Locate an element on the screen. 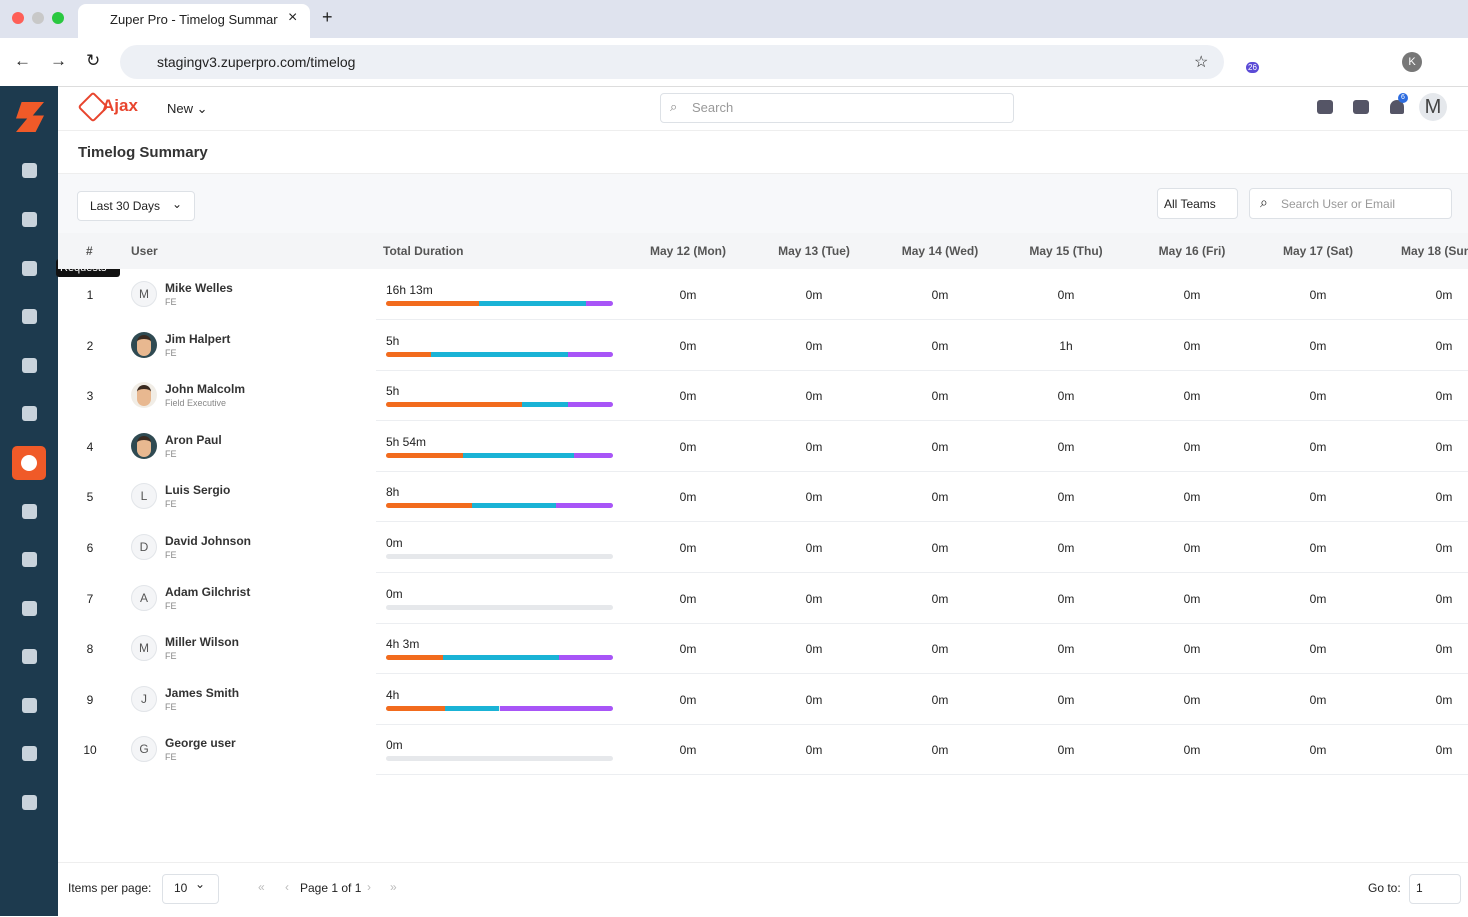 The image size is (1468, 917). max-dot is located at coordinates (58, 18).